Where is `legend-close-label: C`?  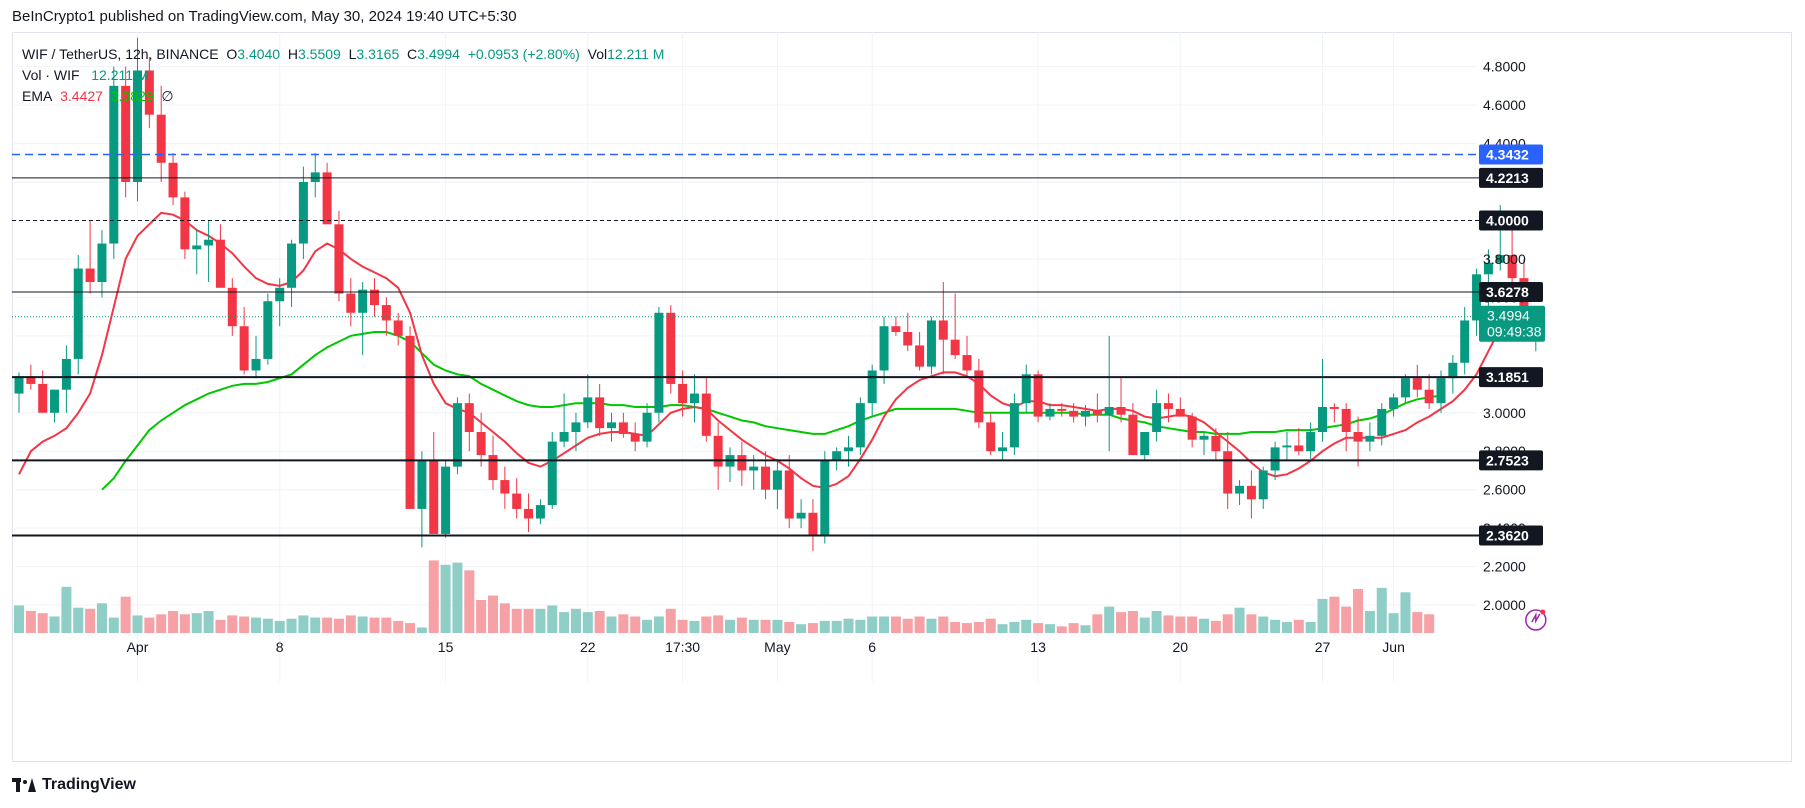
legend-close-label: C is located at coordinates (412, 54).